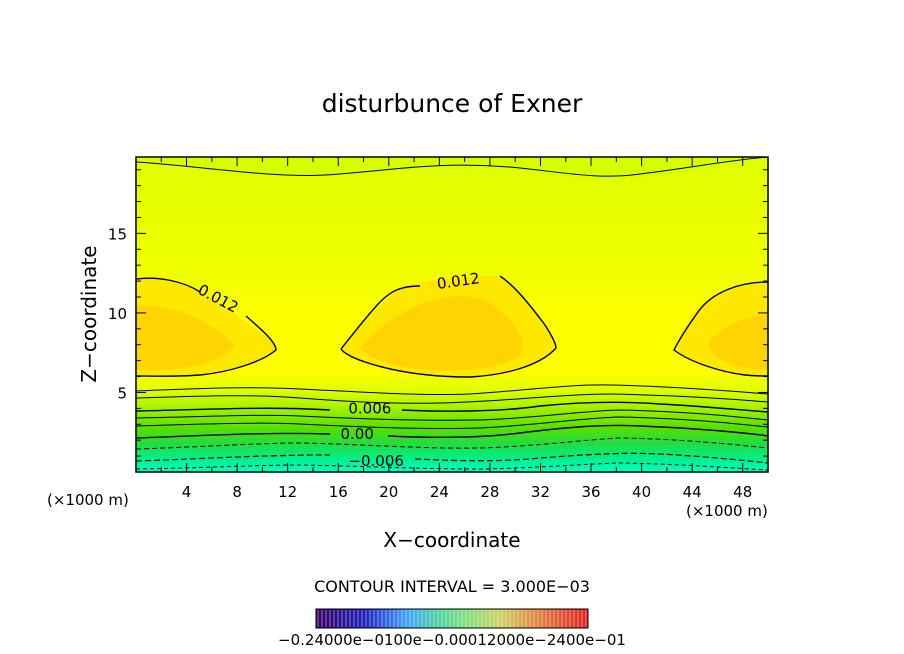 This screenshot has height=654, width=904. I want to click on x-tick-label: 32, so click(540, 492).